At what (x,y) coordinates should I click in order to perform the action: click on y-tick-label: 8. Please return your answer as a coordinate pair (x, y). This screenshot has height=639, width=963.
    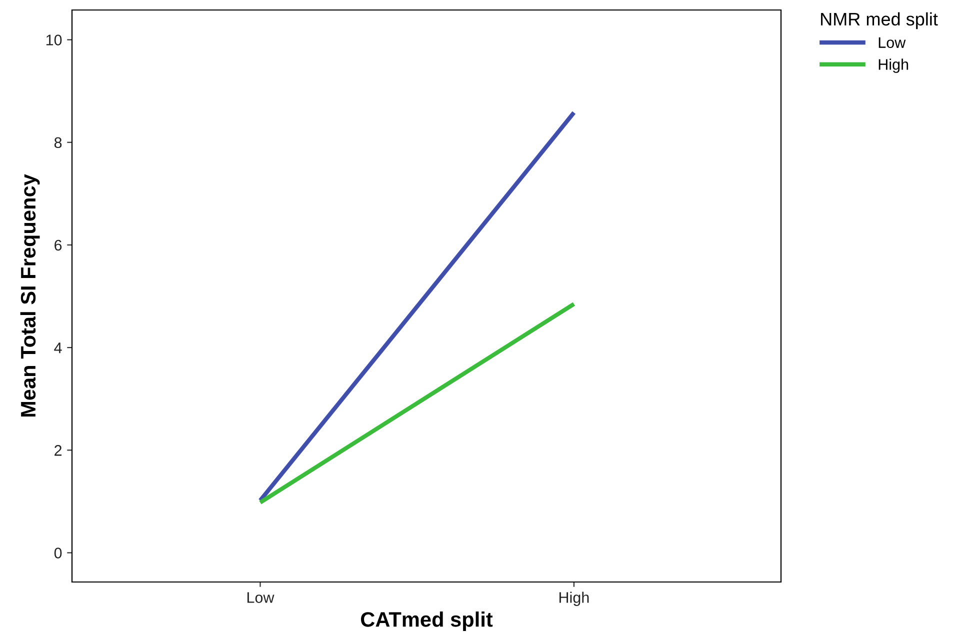
    Looking at the image, I should click on (58, 142).